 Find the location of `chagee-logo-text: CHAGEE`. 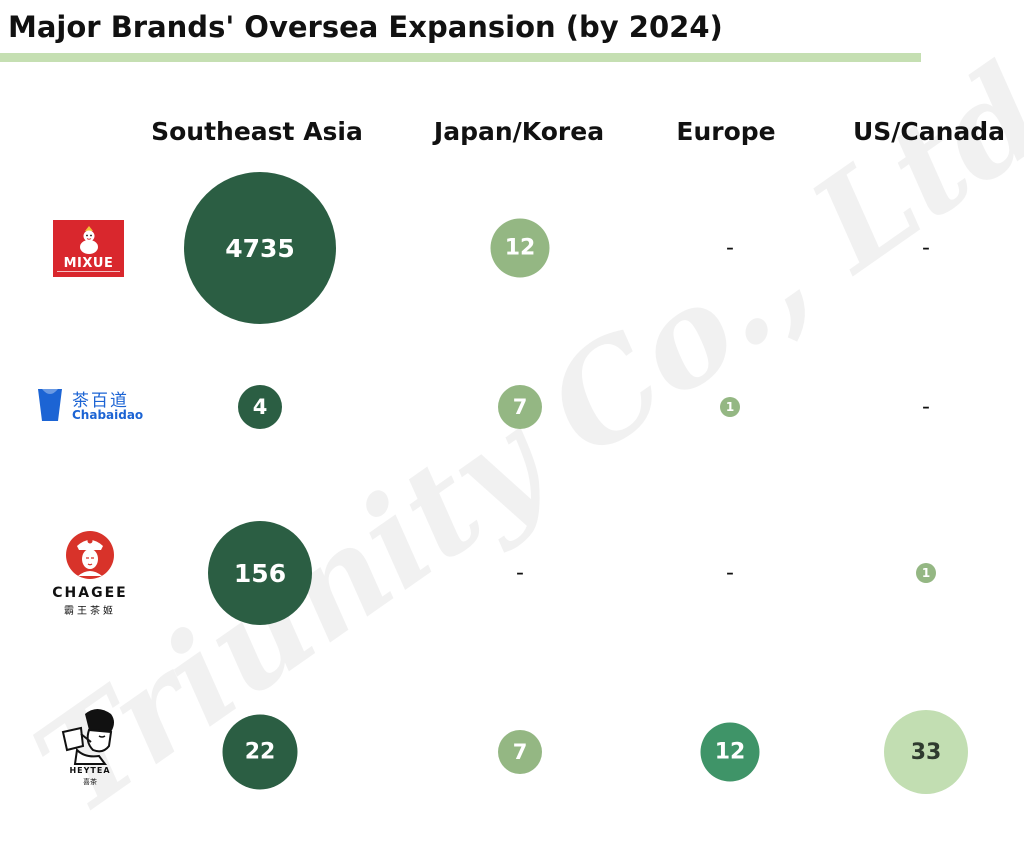

chagee-logo-text: CHAGEE is located at coordinates (90, 593).